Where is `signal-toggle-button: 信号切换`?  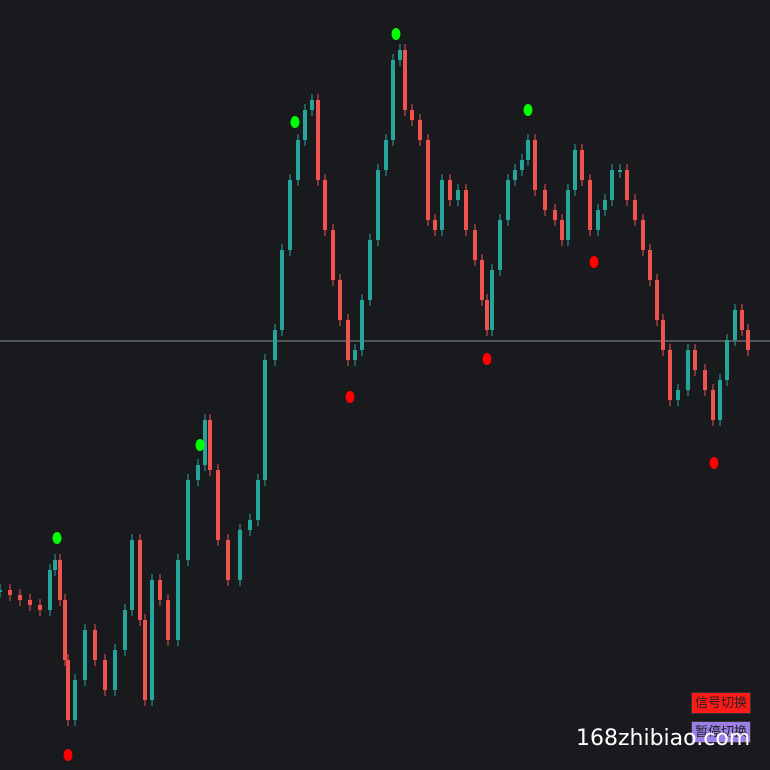 signal-toggle-button: 信号切换 is located at coordinates (721, 703).